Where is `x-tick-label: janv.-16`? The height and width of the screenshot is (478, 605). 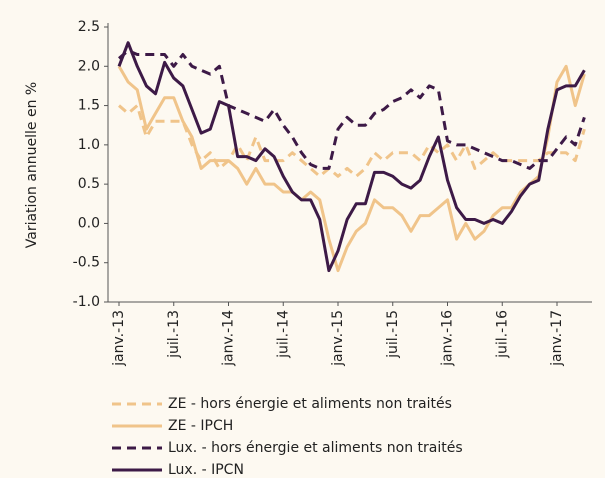
x-tick-label: janv.-16 is located at coordinates (448, 338).